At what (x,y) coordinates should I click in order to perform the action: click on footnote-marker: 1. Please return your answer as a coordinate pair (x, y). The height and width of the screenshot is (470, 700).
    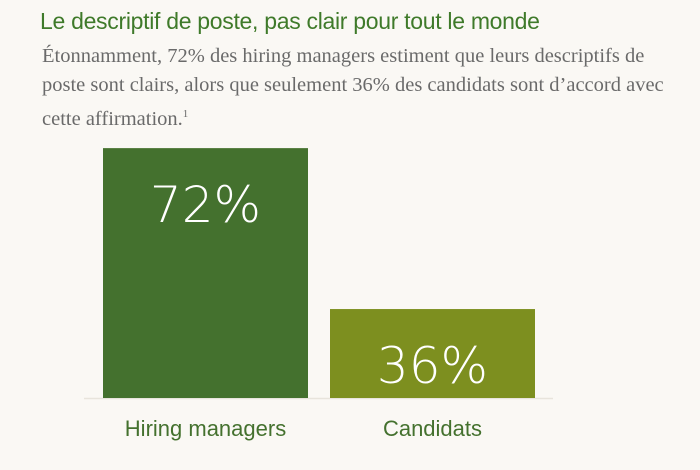
    Looking at the image, I should click on (185, 114).